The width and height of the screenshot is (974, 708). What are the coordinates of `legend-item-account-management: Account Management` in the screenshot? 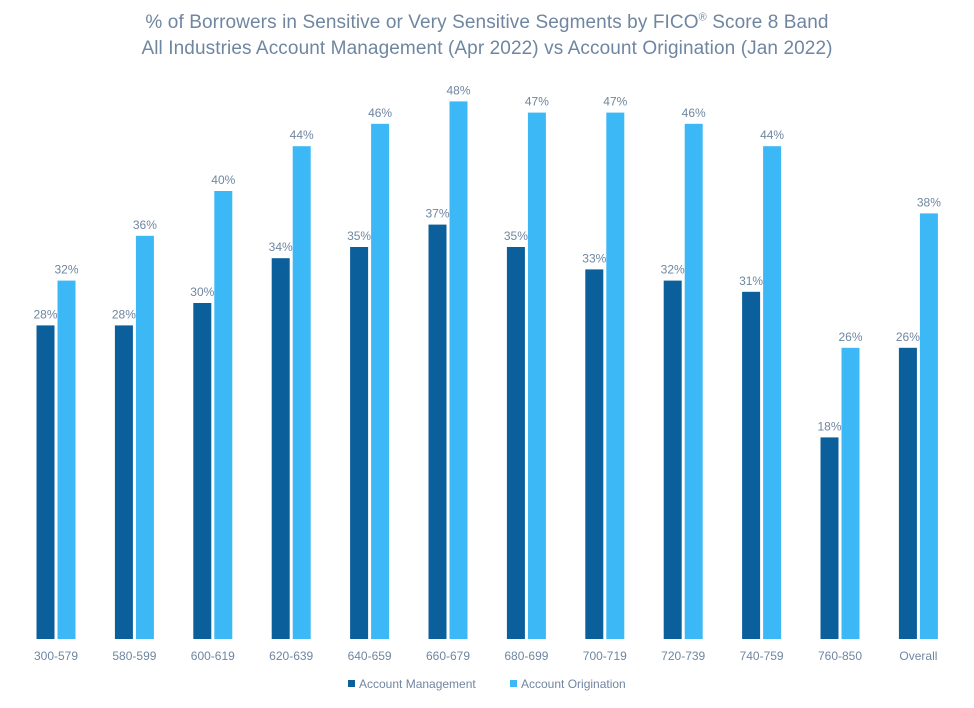 It's located at (412, 684).